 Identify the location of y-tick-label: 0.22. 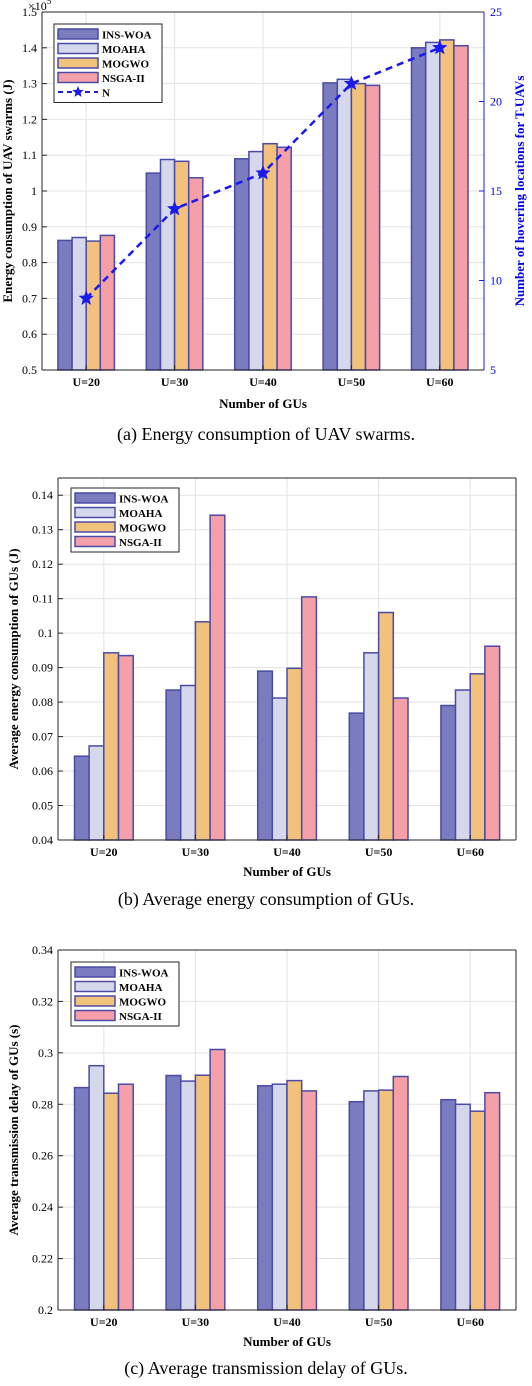
(42, 1259).